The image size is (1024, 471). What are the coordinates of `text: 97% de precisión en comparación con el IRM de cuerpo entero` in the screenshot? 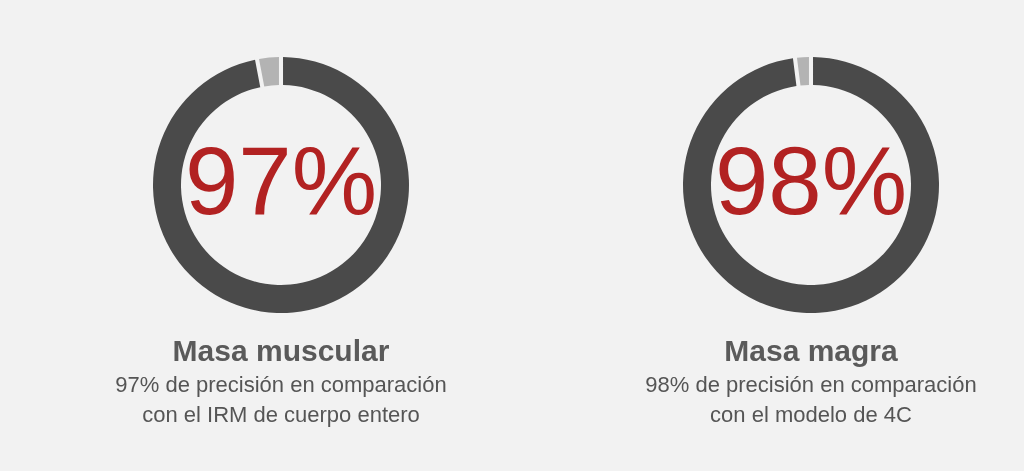 It's located at (281, 399).